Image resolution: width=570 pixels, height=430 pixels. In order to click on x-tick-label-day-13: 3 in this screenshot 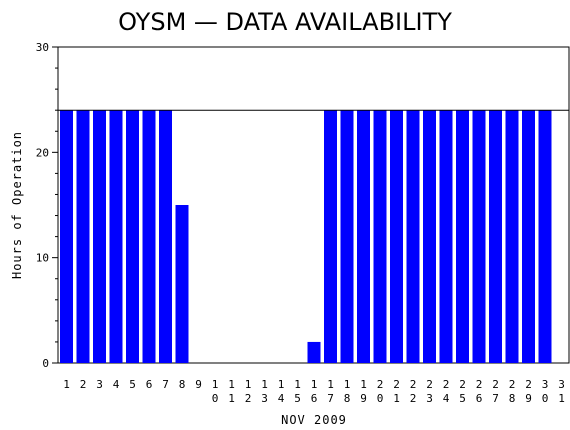, I will do `click(264, 398)`.